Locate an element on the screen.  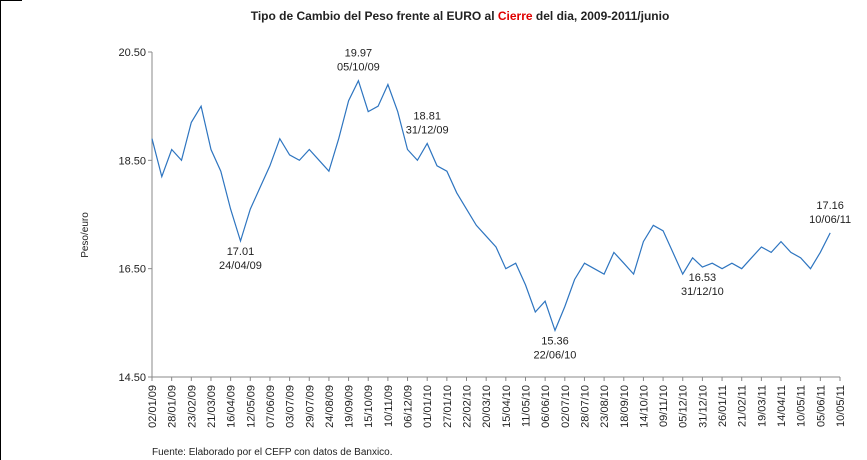
annotation-value: 17.01 is located at coordinates (241, 252).